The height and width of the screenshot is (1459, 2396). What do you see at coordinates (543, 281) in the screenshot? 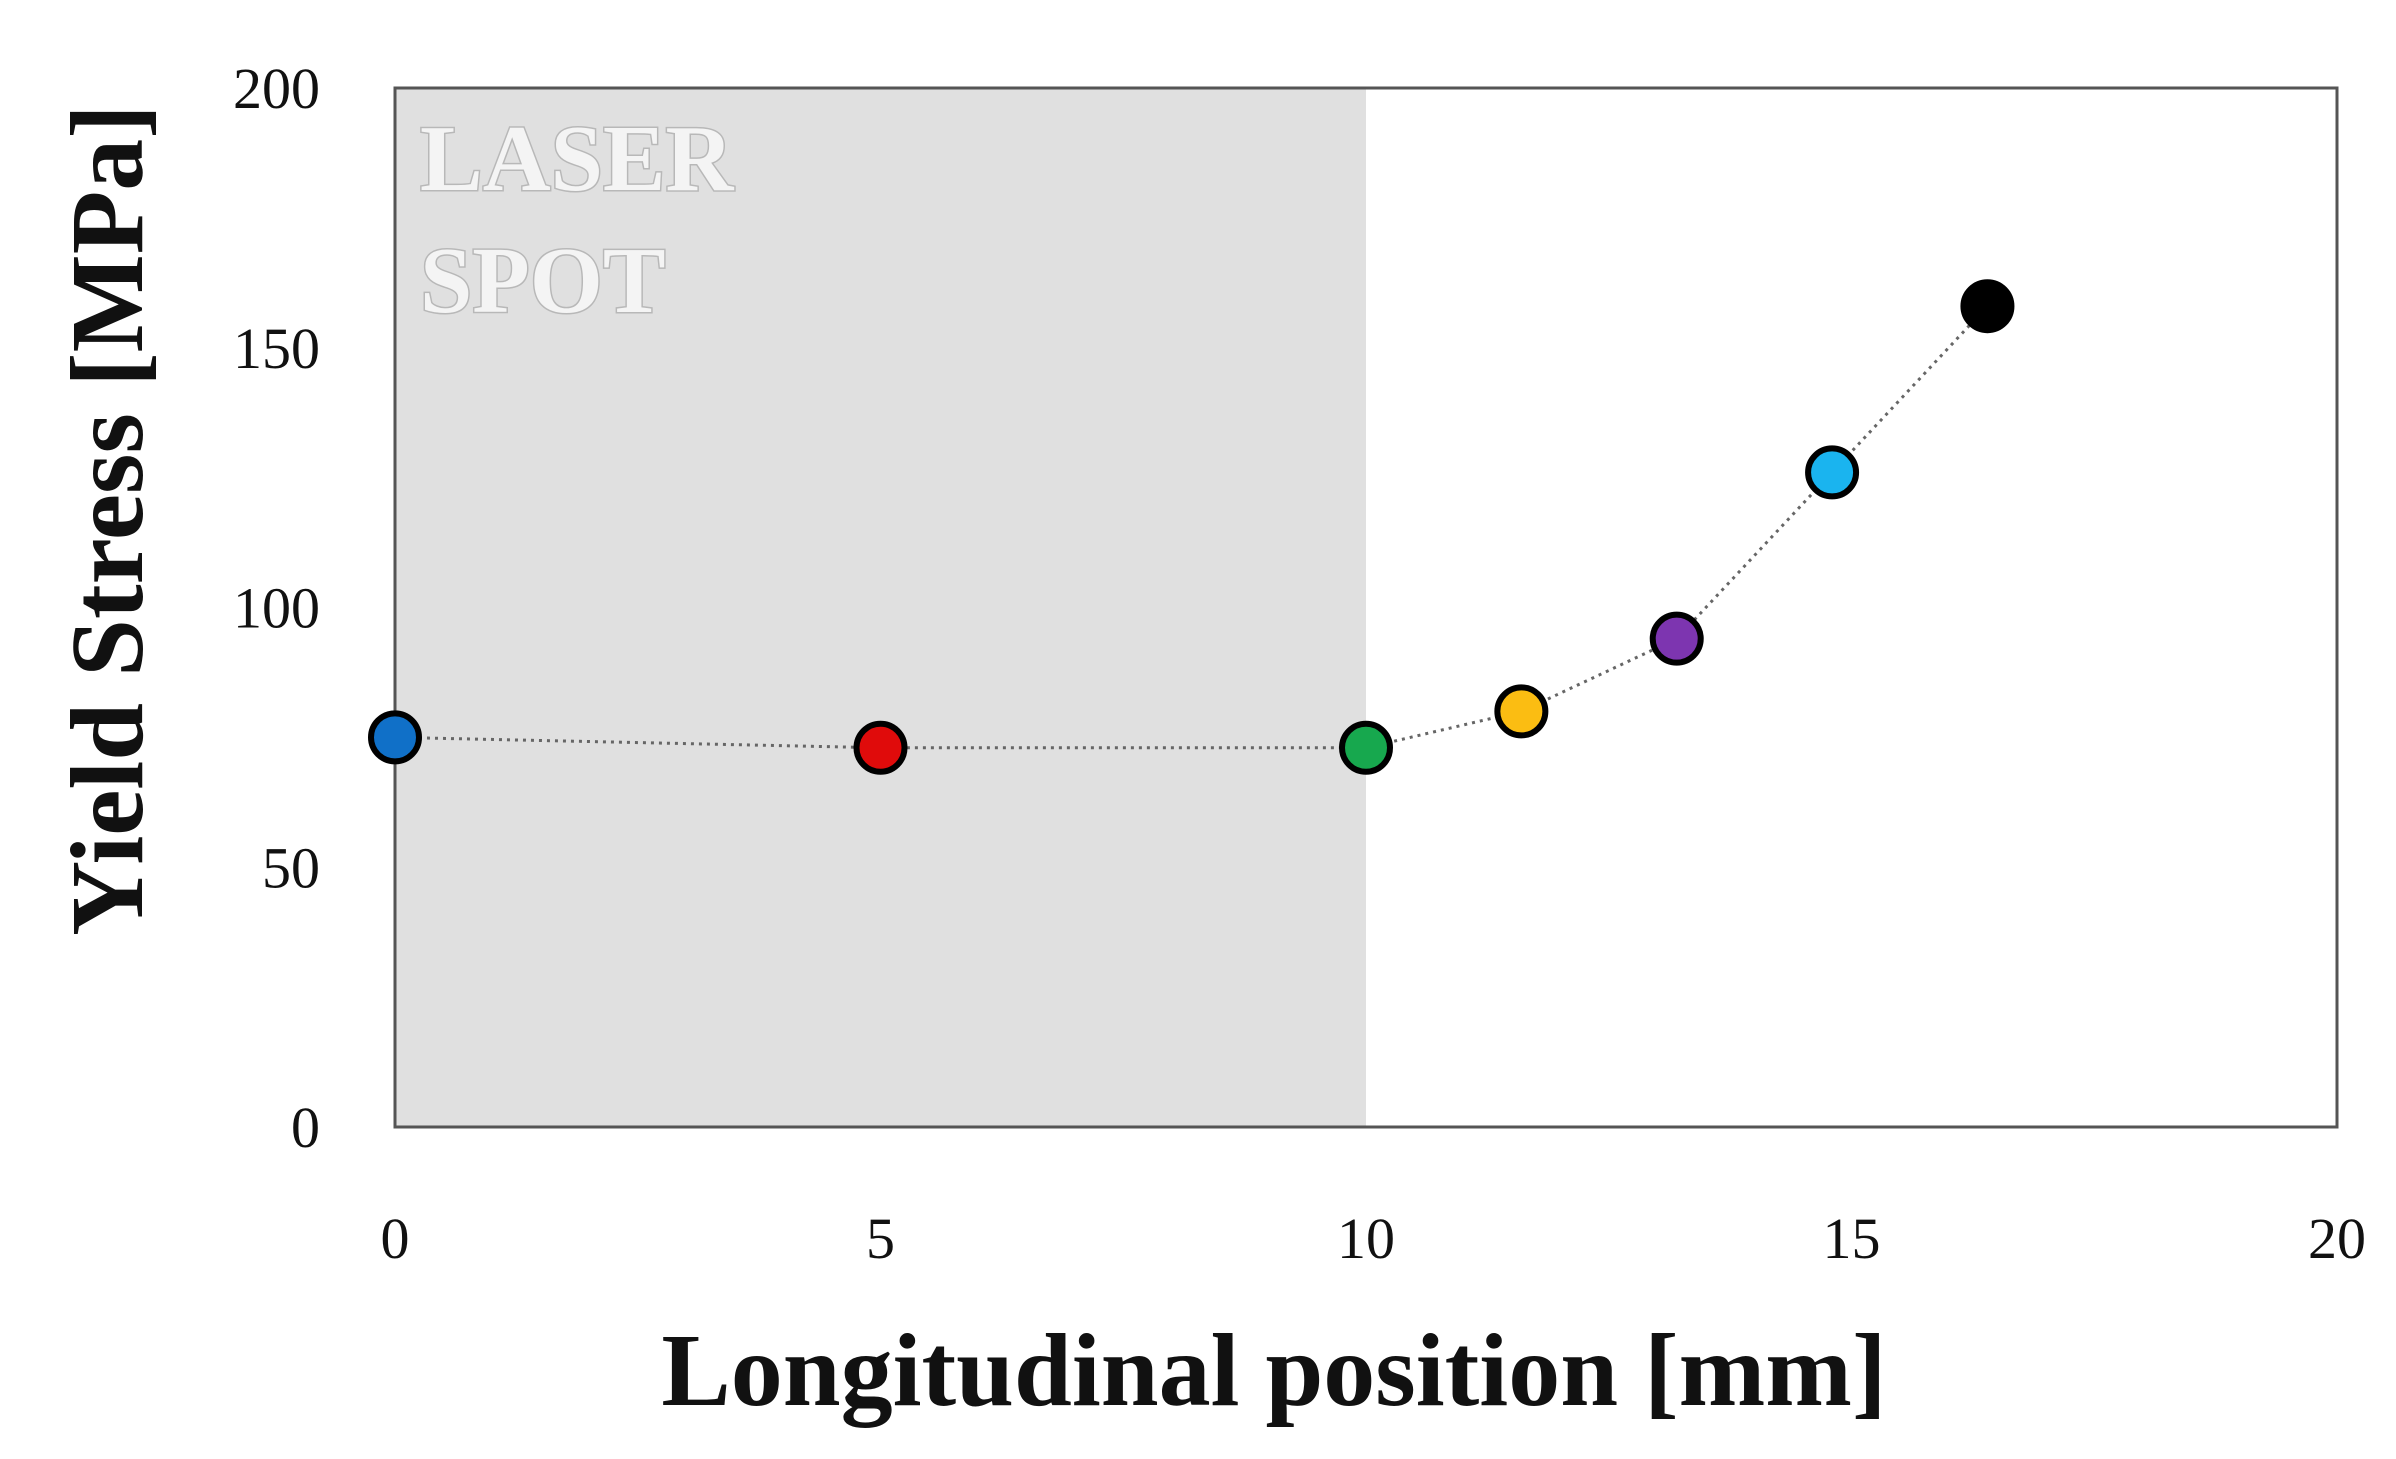
I see `laser-spot-label-line-2: SPOT` at bounding box center [543, 281].